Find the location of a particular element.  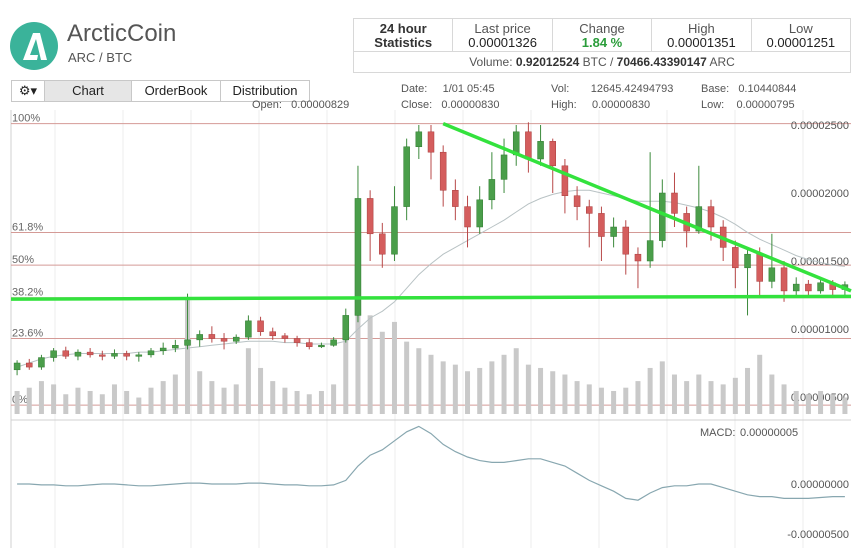

logo-letter-mark is located at coordinates (35, 46).